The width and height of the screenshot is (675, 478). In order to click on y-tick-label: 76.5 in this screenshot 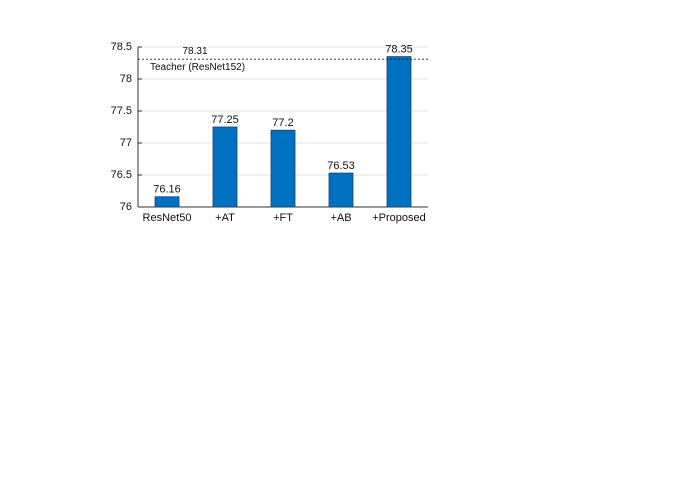, I will do `click(121, 175)`.